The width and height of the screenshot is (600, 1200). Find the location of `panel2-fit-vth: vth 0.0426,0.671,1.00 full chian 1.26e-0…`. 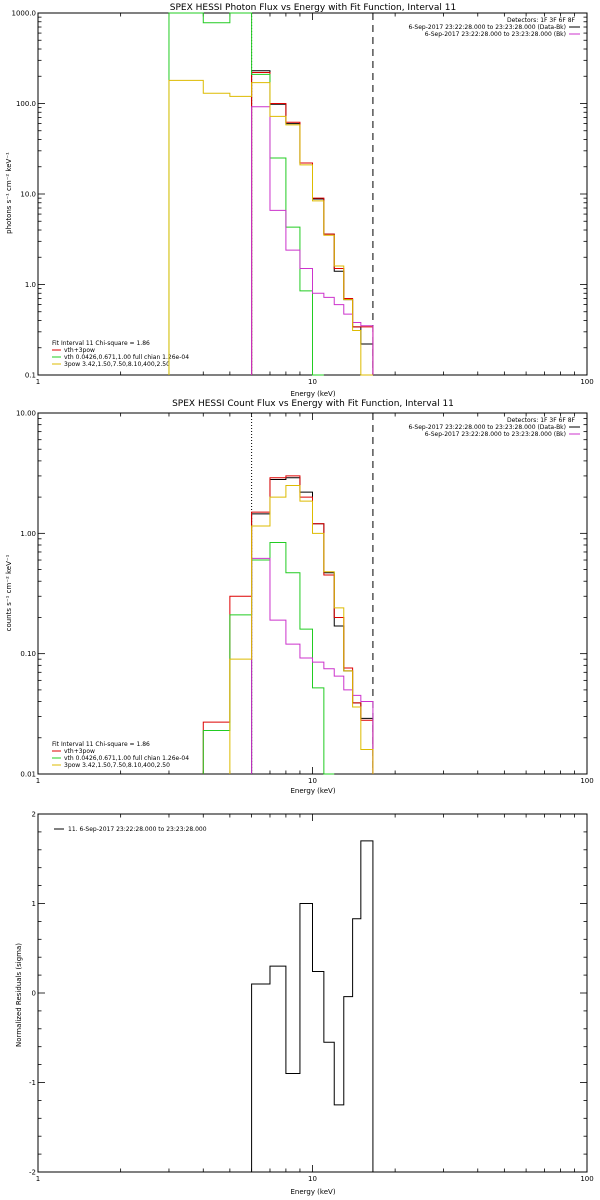

panel2-fit-vth: vth 0.0426,0.671,1.00 full chian 1.26e-0… is located at coordinates (126, 758).